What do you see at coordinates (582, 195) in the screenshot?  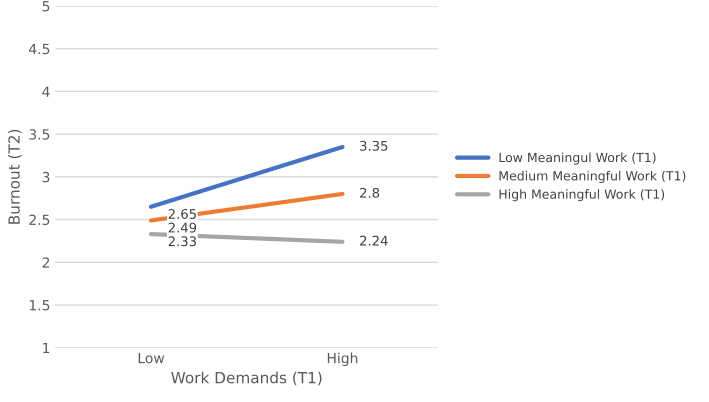 I see `legend-label: High Meaningful Work (T1)` at bounding box center [582, 195].